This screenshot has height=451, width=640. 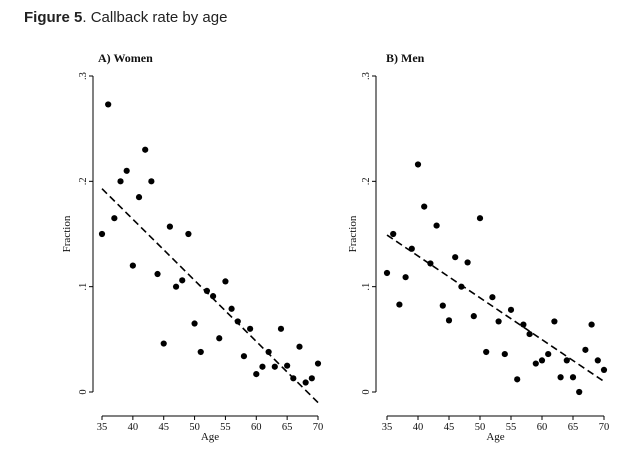 What do you see at coordinates (155, 17) in the screenshot?
I see `figure-caption-text: . Callback rate by age` at bounding box center [155, 17].